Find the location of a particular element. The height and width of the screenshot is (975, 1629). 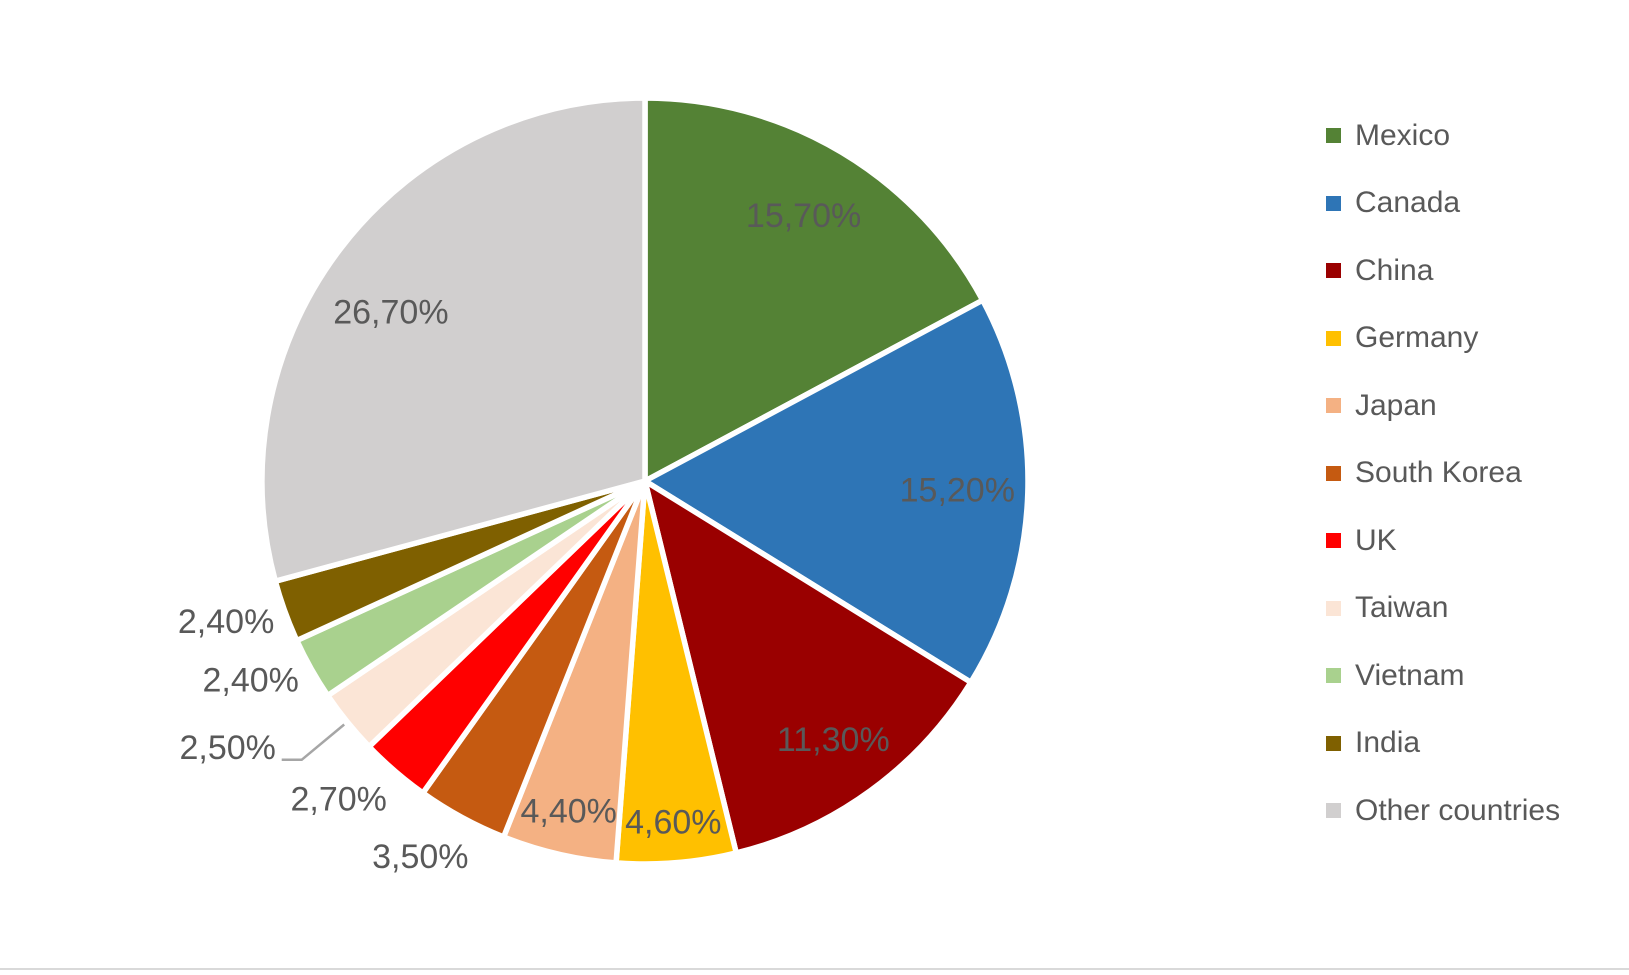

legend-item-japan: Japan is located at coordinates (1443, 406).